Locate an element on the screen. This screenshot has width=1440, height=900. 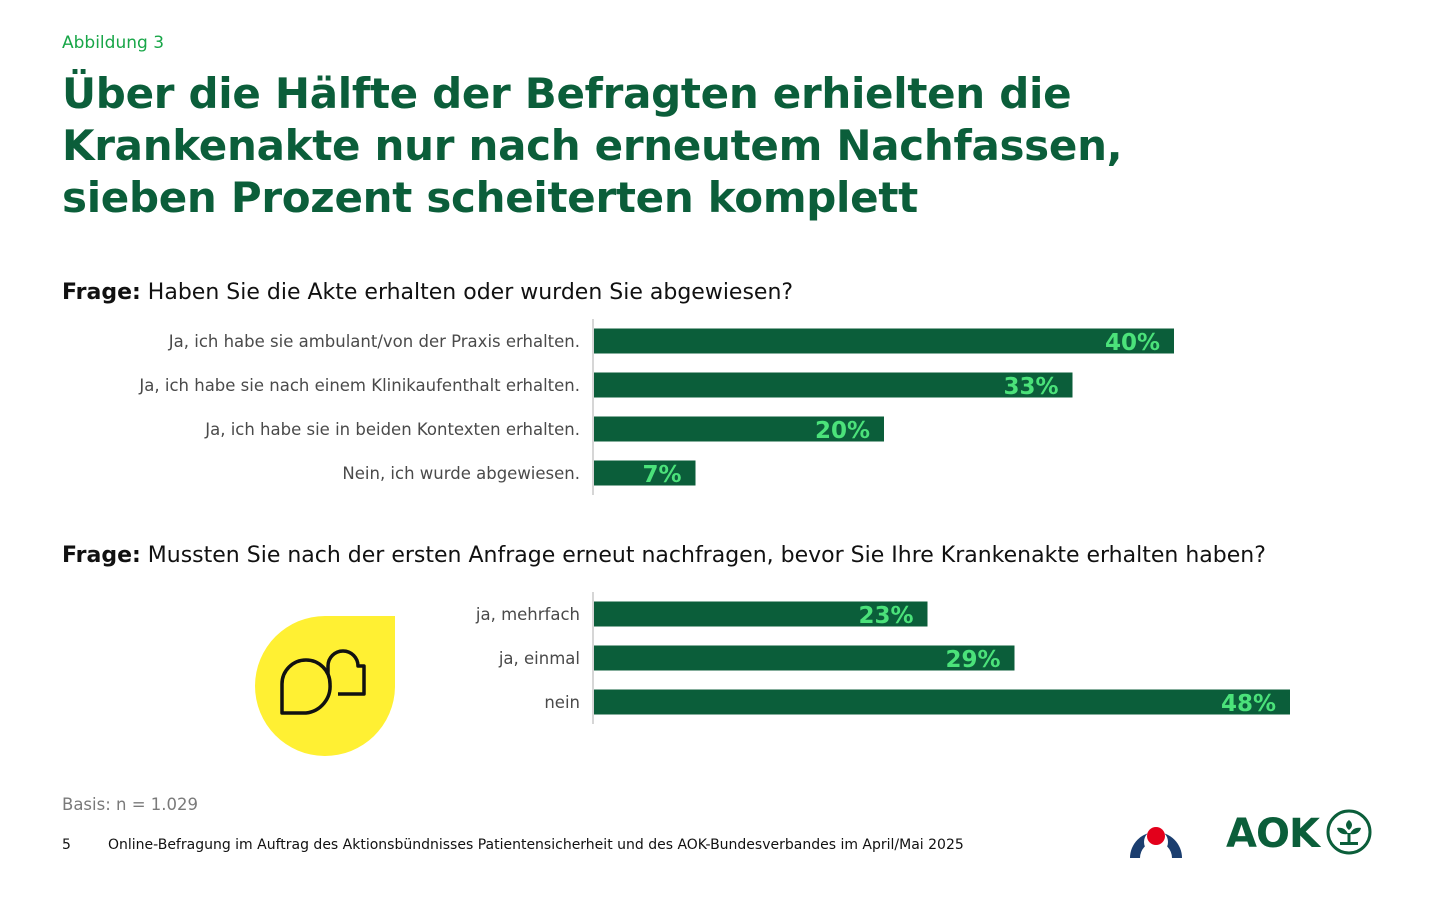
chart-2-follow-up-needed: ja, mehrfach 23% ja, einmal 29% nein 48% is located at coordinates (882, 658).